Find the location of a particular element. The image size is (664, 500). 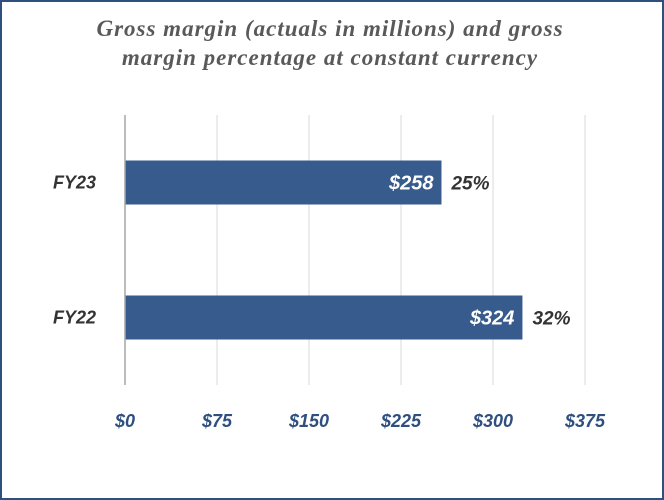

data-label: $324 is located at coordinates (492, 319).